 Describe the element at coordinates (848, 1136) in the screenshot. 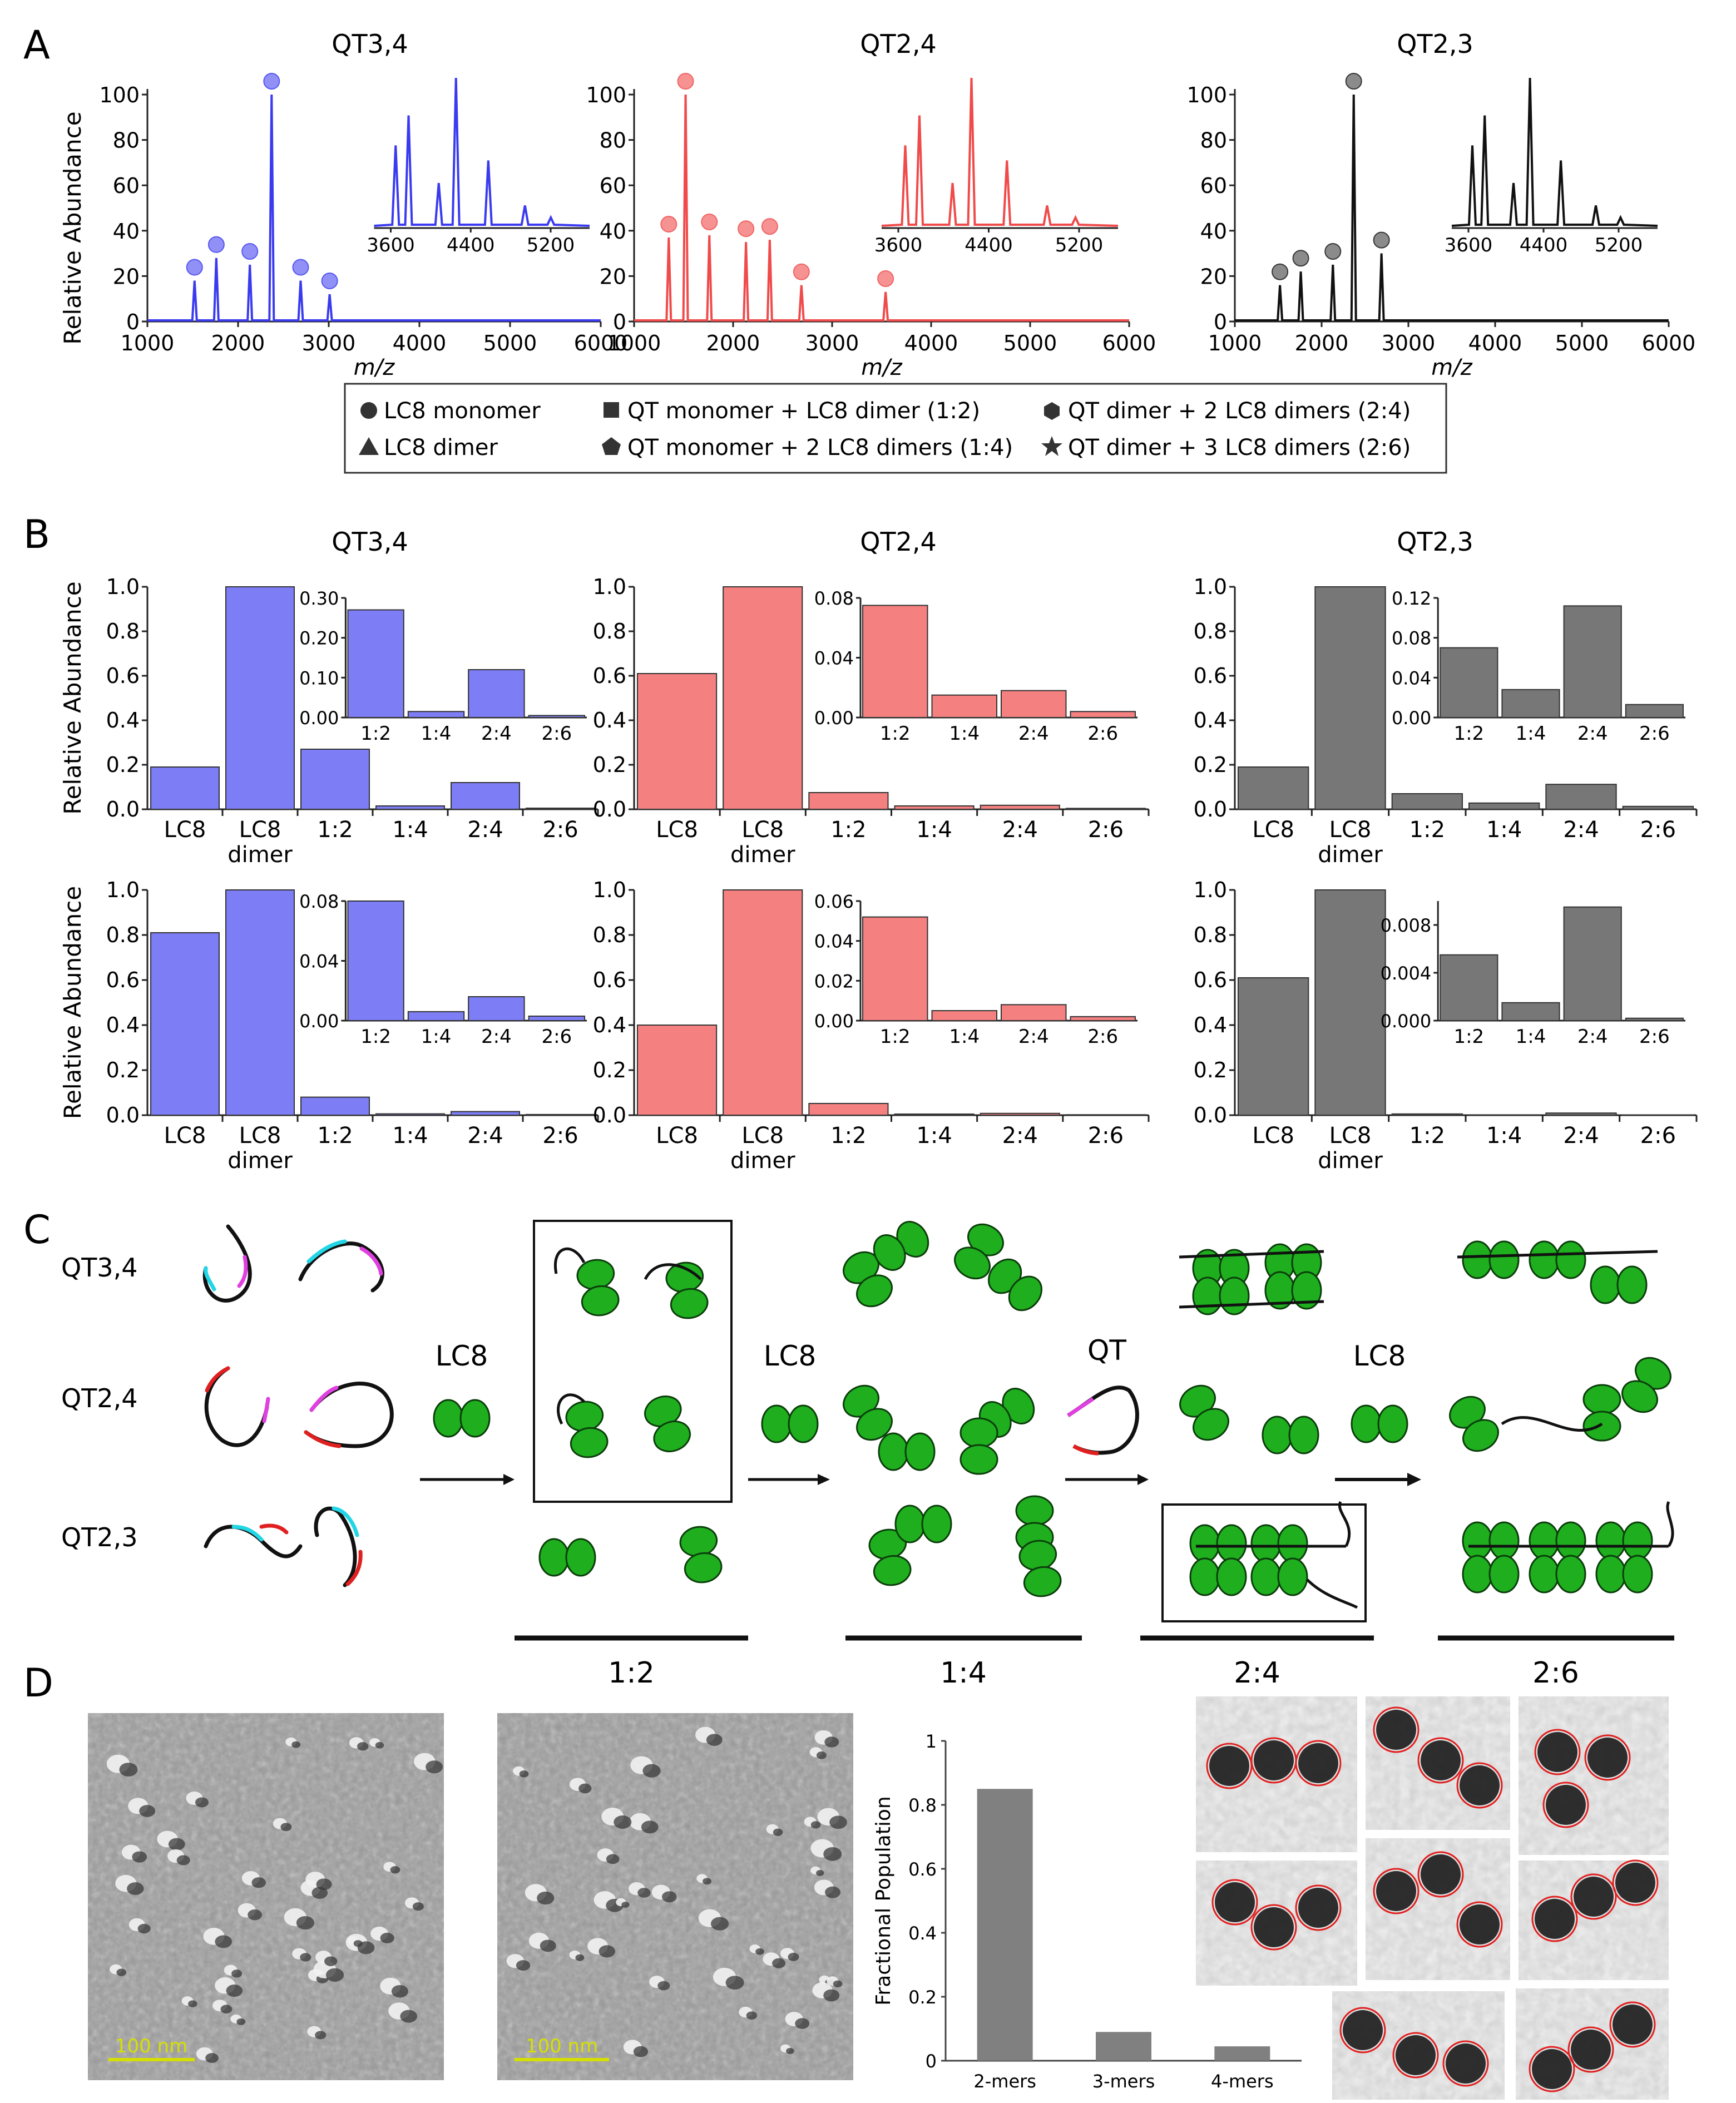

I see `x-tick-label: 1:2` at that location.